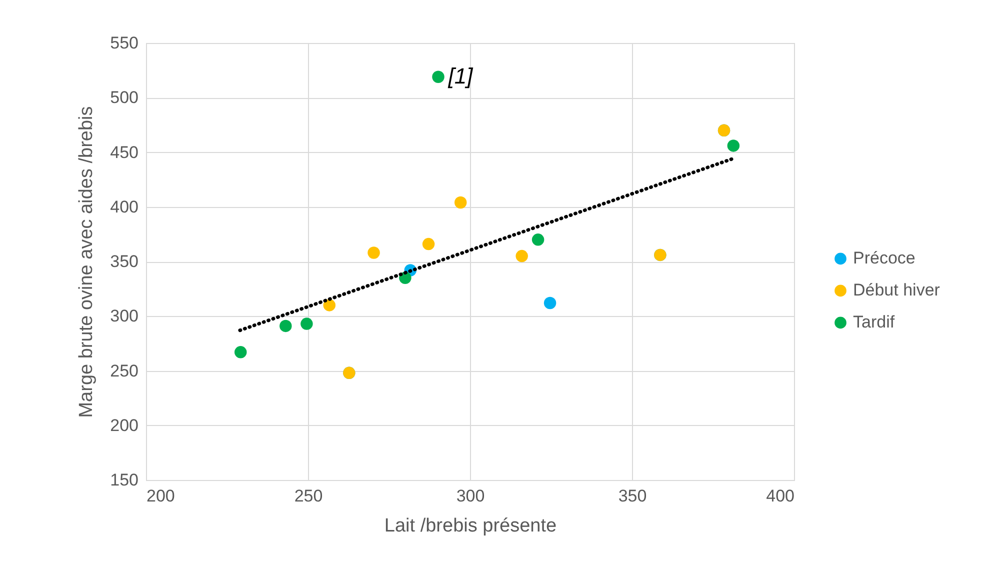 The width and height of the screenshot is (992, 570). Describe the element at coordinates (632, 496) in the screenshot. I see `x-tick-label: 350` at that location.